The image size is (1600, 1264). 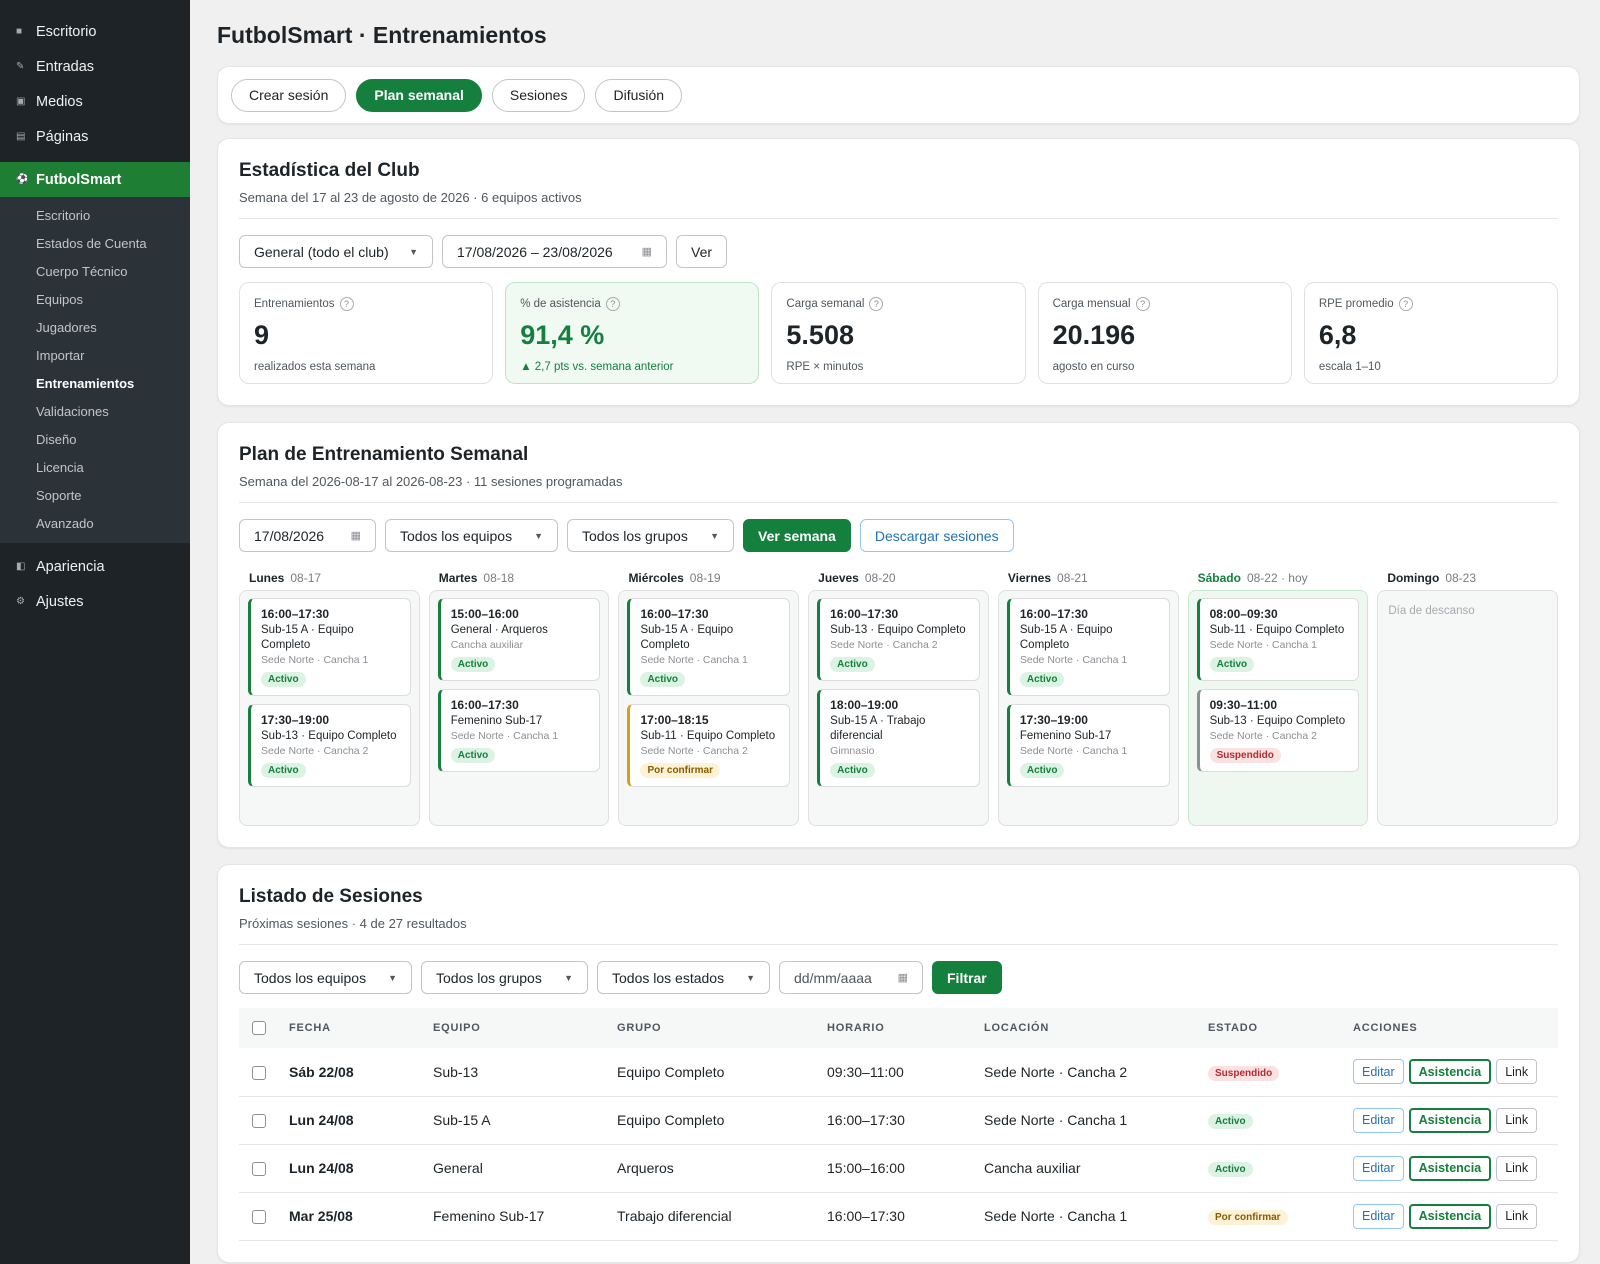 I want to click on submenu-item: Jugadores, so click(x=66, y=327).